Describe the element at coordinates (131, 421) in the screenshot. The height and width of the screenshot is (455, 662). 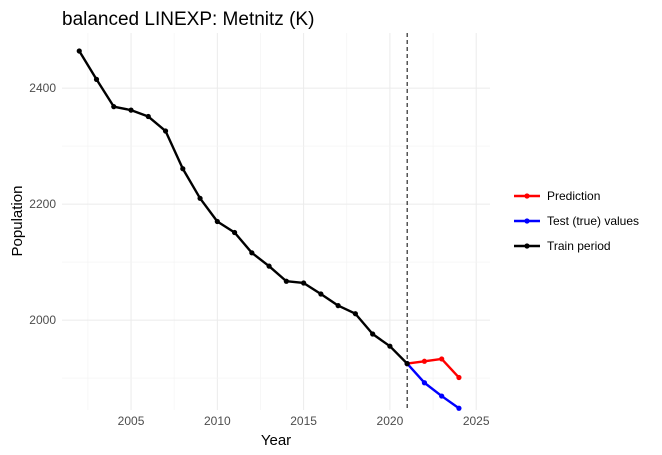
I see `x-tick-label: 2005` at that location.